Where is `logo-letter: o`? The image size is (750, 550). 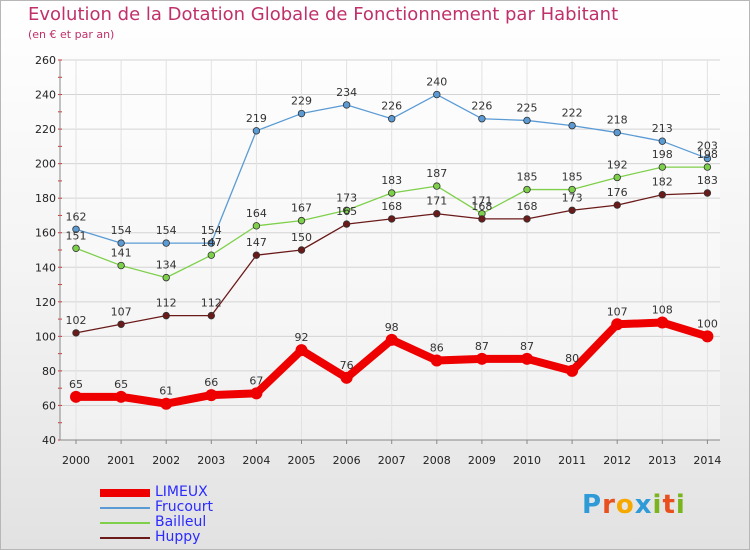
logo-letter: o is located at coordinates (625, 505).